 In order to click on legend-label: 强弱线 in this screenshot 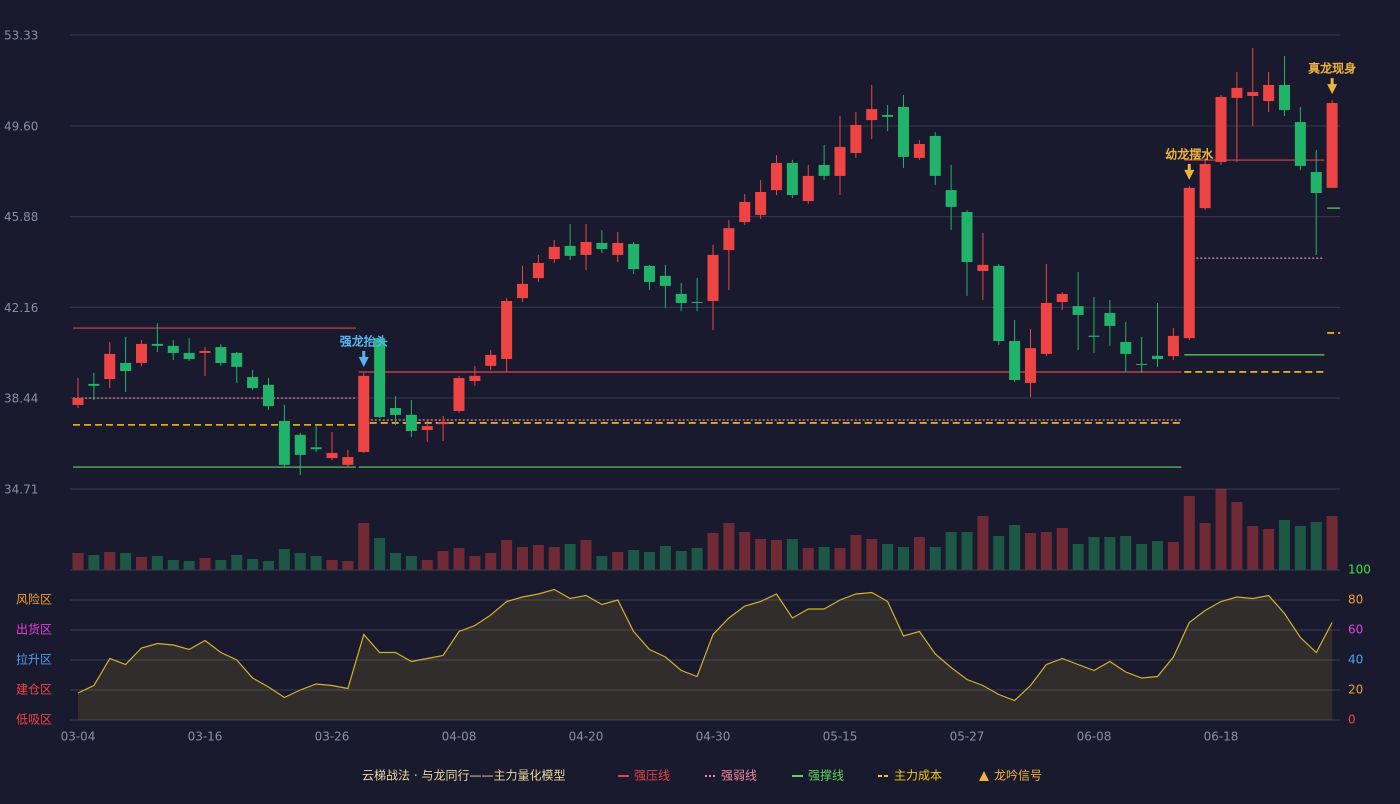, I will do `click(739, 776)`.